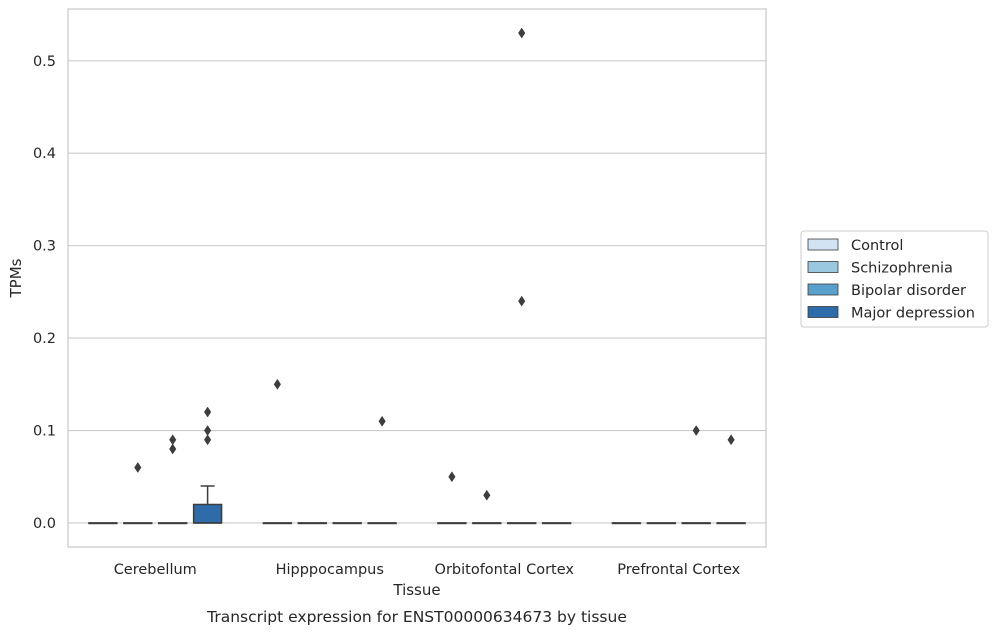 The height and width of the screenshot is (634, 997). I want to click on box-plots, so click(417, 505).